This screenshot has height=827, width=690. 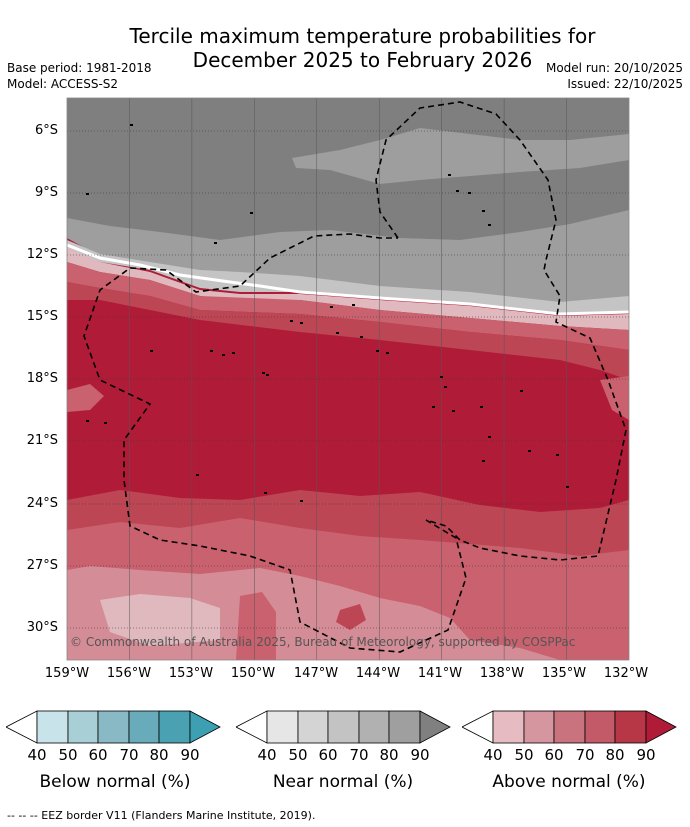 What do you see at coordinates (113, 727) in the screenshot?
I see `below-normal-colorbar` at bounding box center [113, 727].